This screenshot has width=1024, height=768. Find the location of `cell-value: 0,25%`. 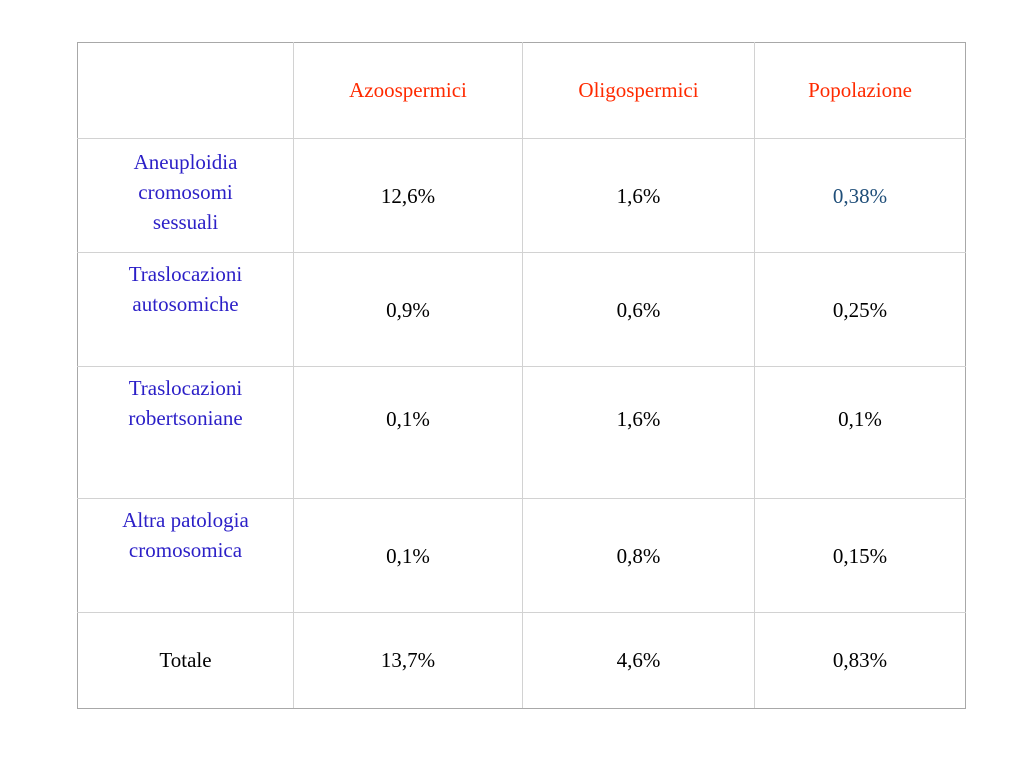

cell-value: 0,25% is located at coordinates (860, 309).